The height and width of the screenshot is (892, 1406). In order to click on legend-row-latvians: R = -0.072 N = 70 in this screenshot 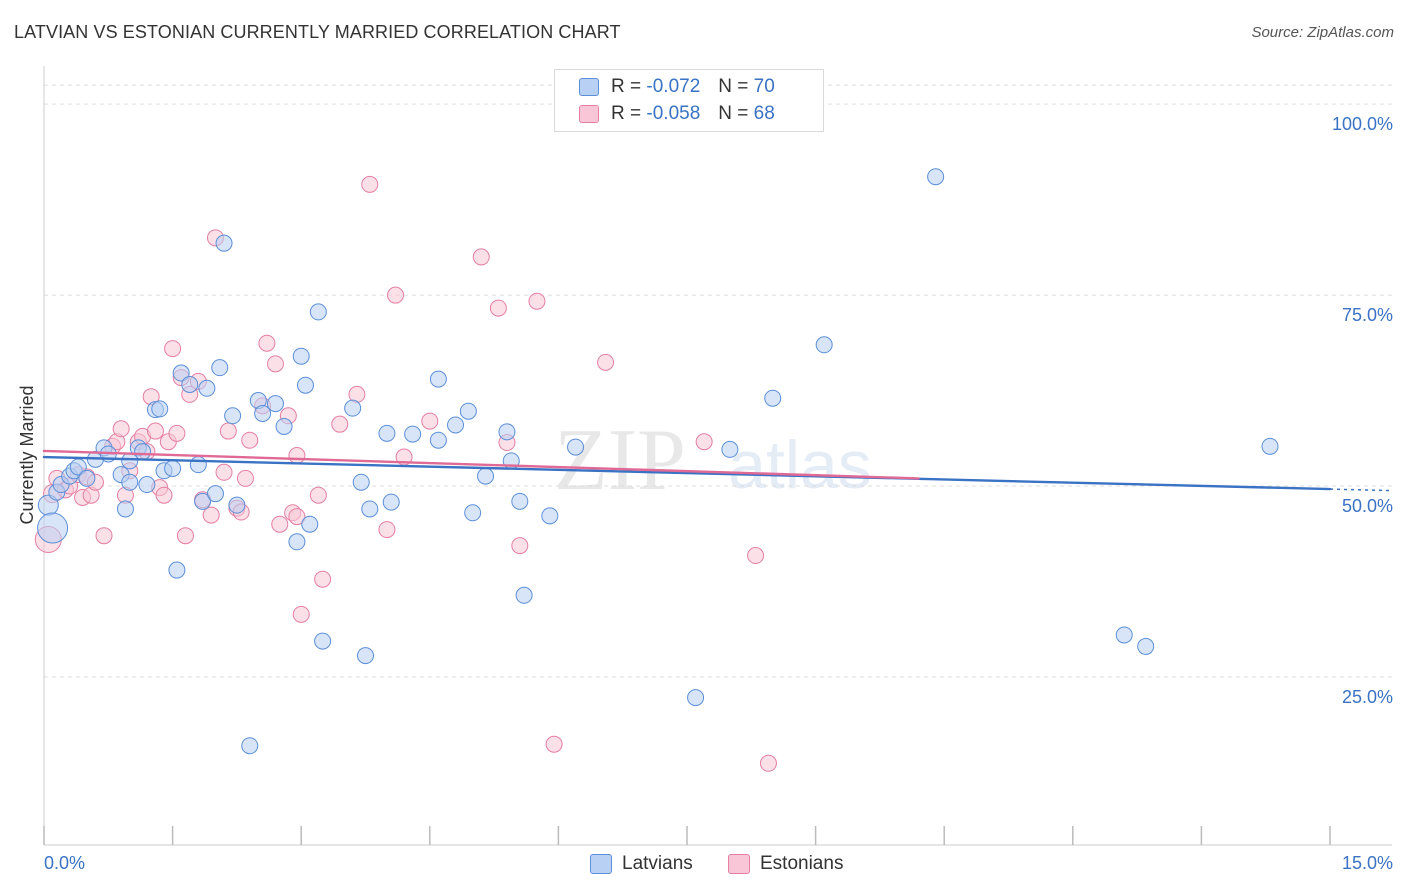, I will do `click(677, 87)`.